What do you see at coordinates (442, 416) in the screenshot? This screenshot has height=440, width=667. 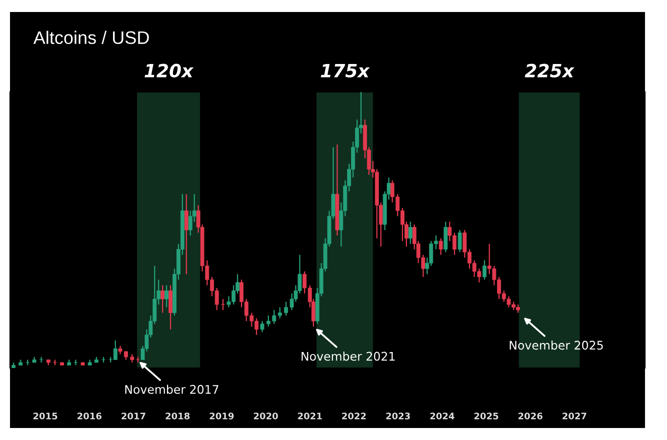 I see `x-tick-label: 2024` at bounding box center [442, 416].